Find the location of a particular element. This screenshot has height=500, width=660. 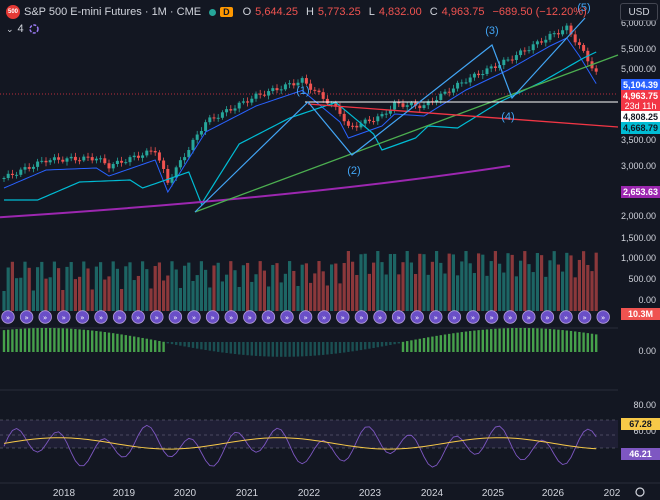

red-trendline is located at coordinates (463, 115).